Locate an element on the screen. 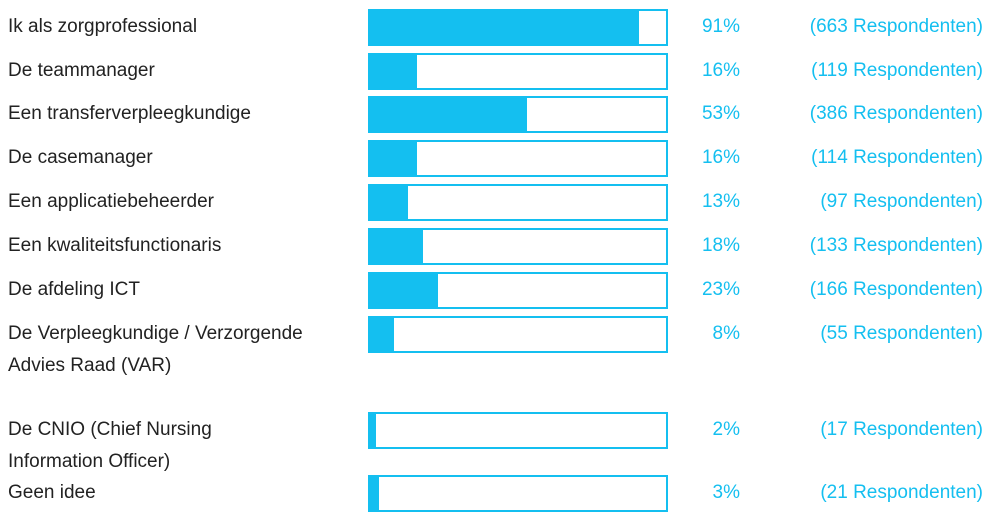 This screenshot has width=999, height=512. category-label: Geen idee is located at coordinates (52, 492).